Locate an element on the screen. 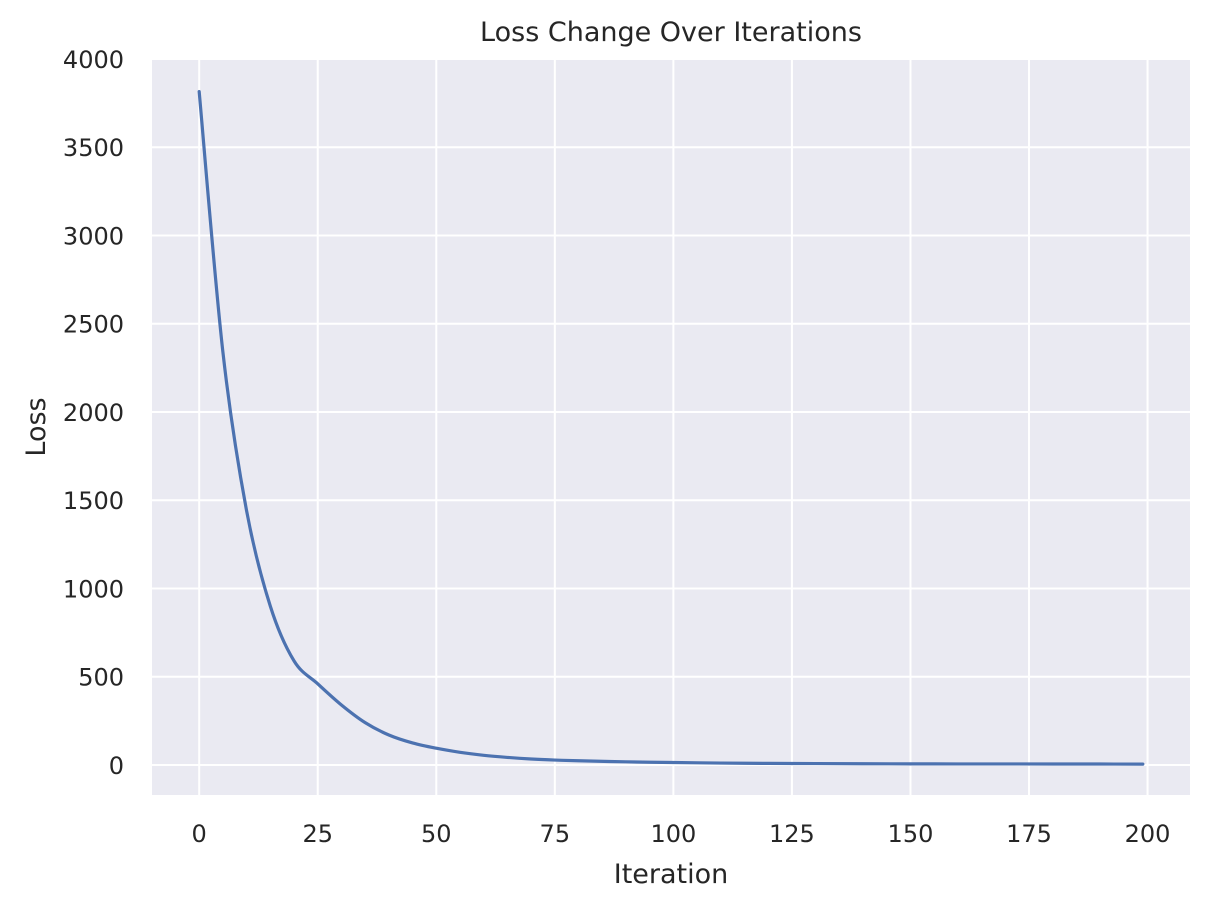 The width and height of the screenshot is (1210, 913). y-tick-label: 4000 is located at coordinates (93, 60).